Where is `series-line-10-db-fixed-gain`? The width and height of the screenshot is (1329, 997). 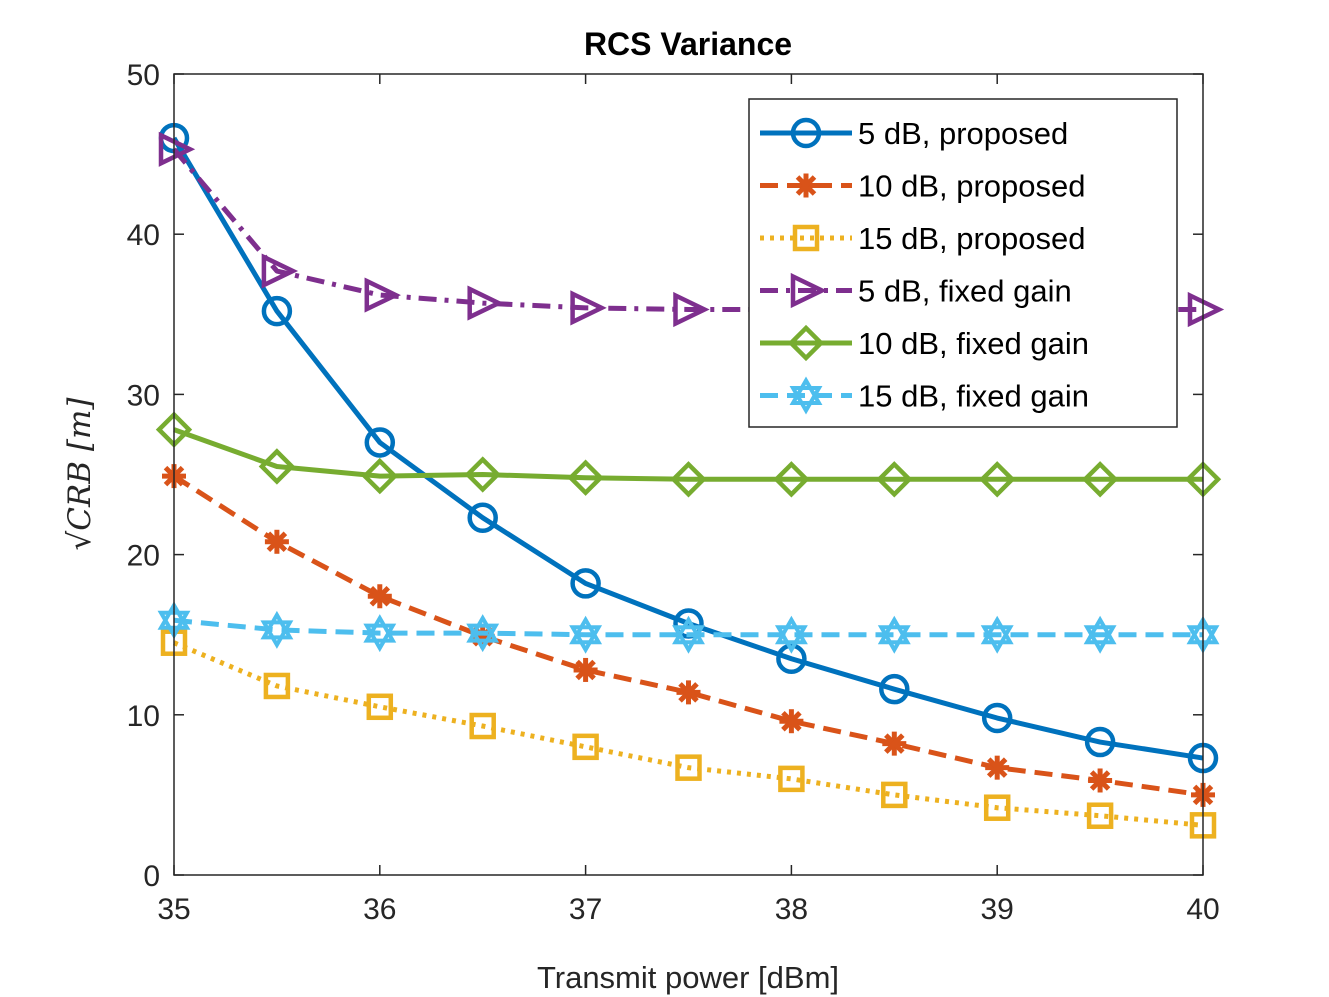
series-line-10-db-fixed-gain is located at coordinates (688, 454).